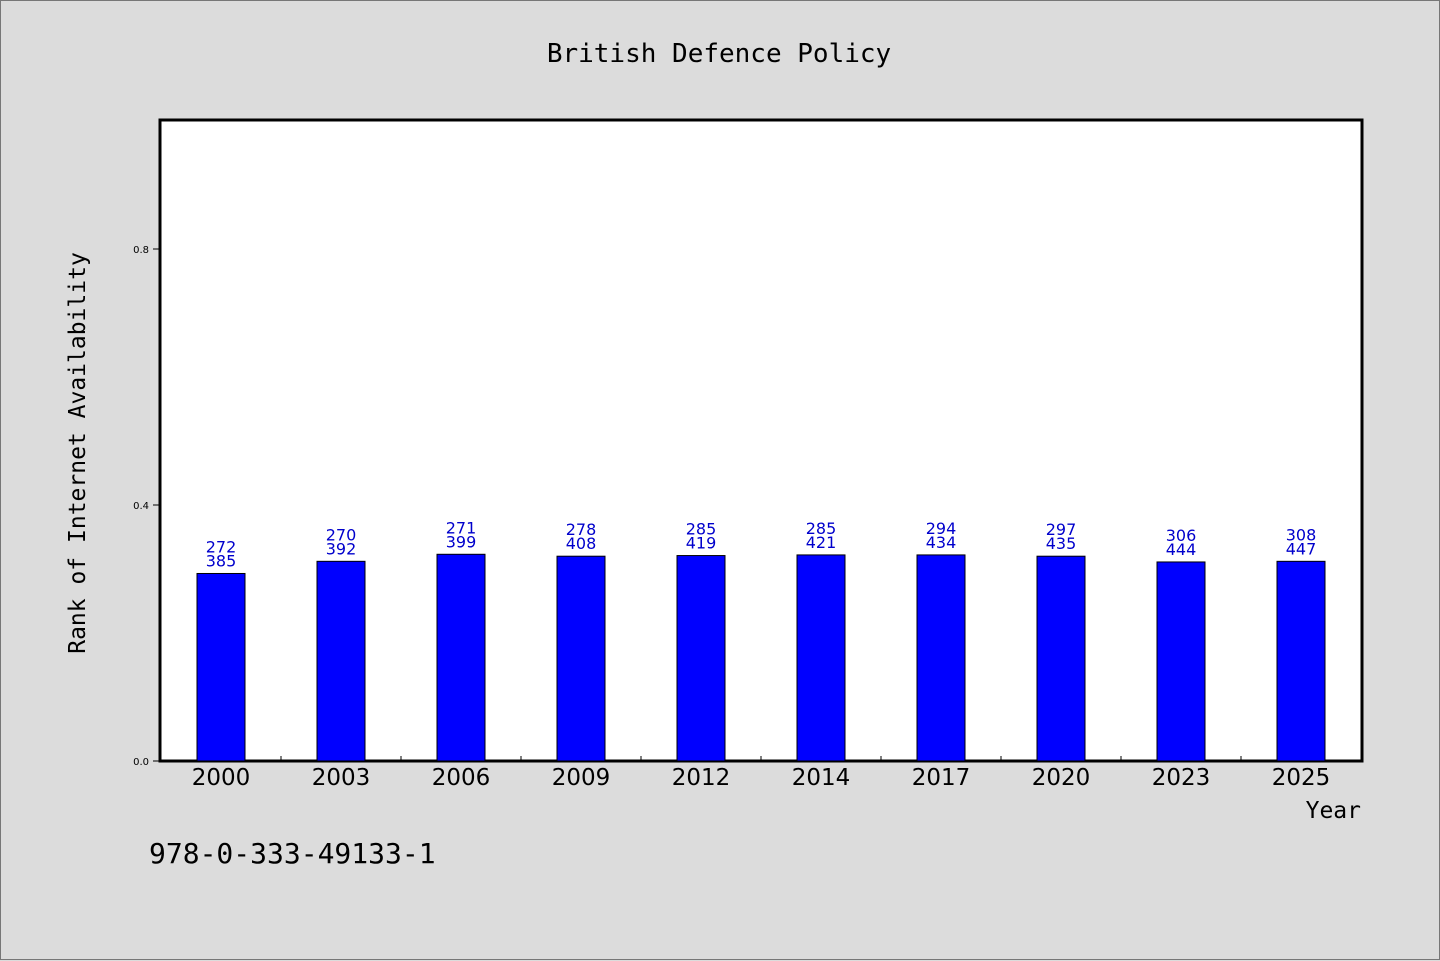 This screenshot has height=961, width=1440. I want to click on bar-label-bottom: 434, so click(941, 542).